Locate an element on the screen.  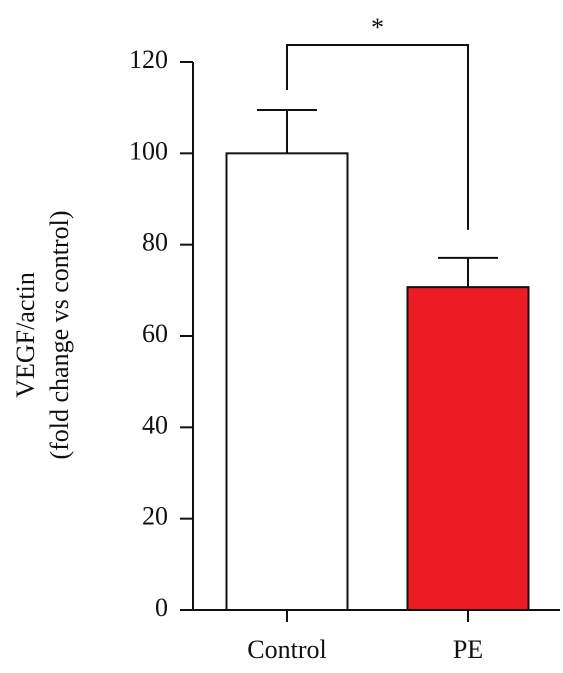
y-axis-label: (fold change vs control) is located at coordinates (59, 334).